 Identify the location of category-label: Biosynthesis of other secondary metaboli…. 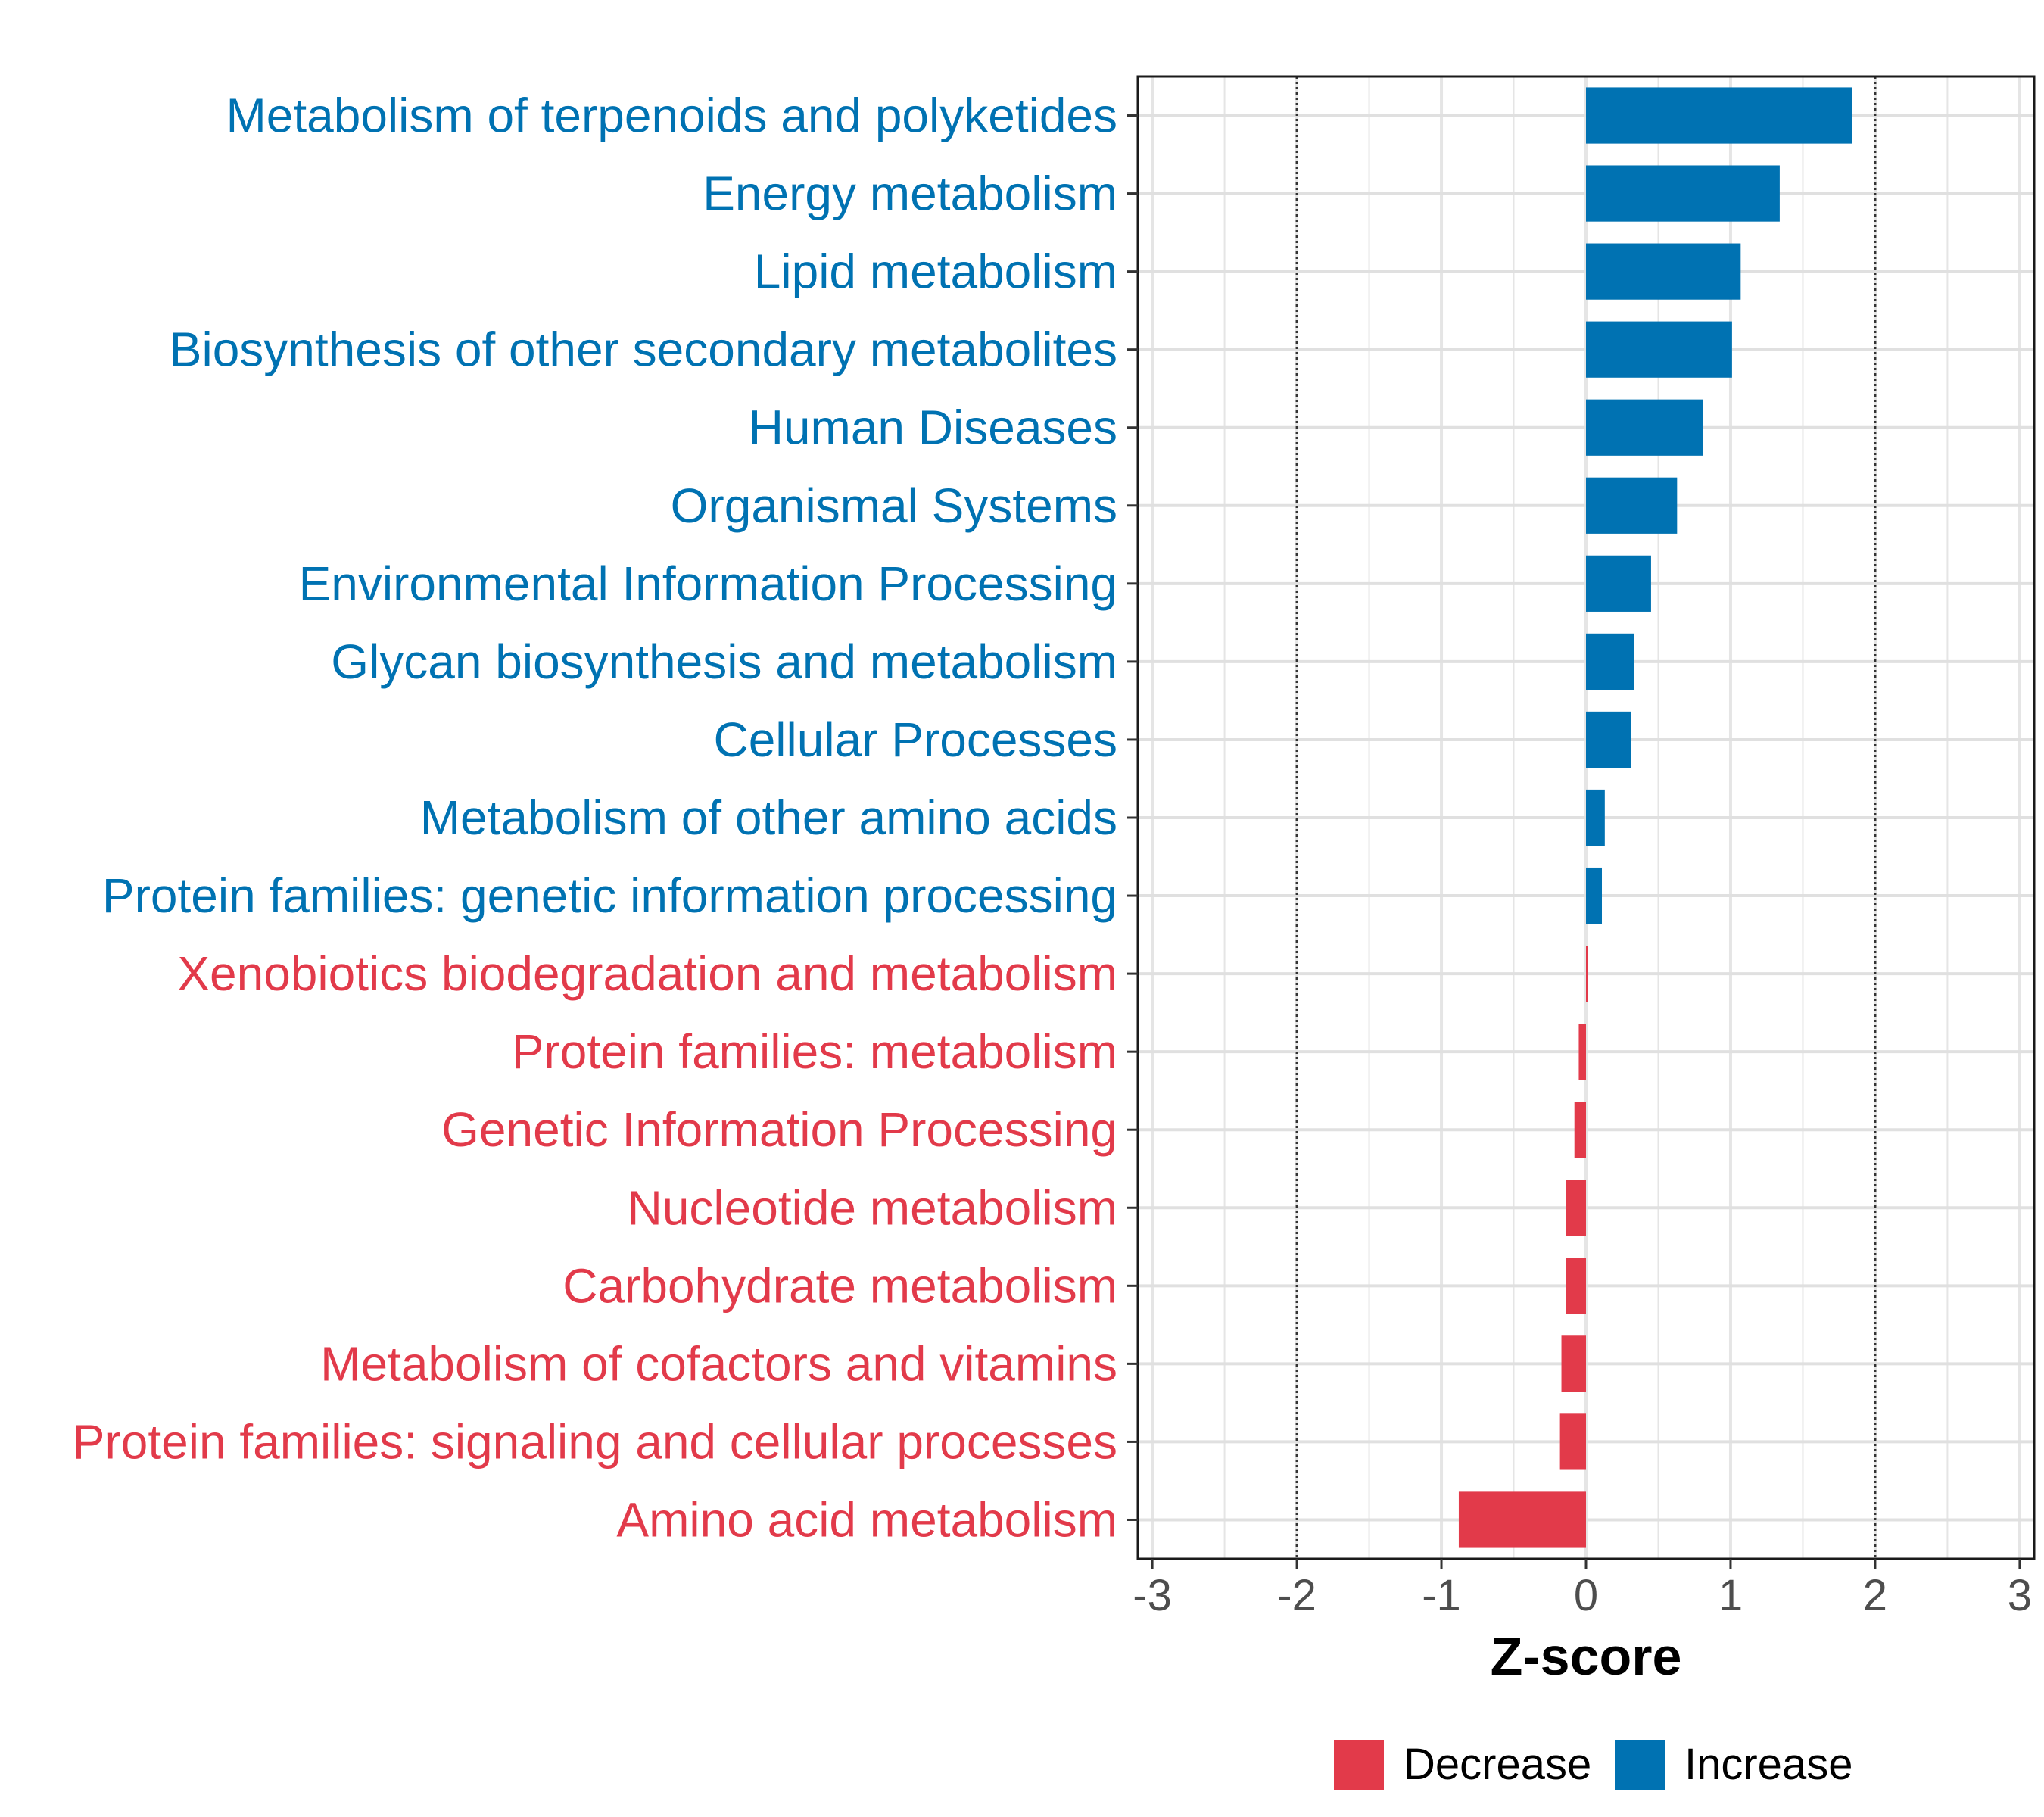
(643, 350).